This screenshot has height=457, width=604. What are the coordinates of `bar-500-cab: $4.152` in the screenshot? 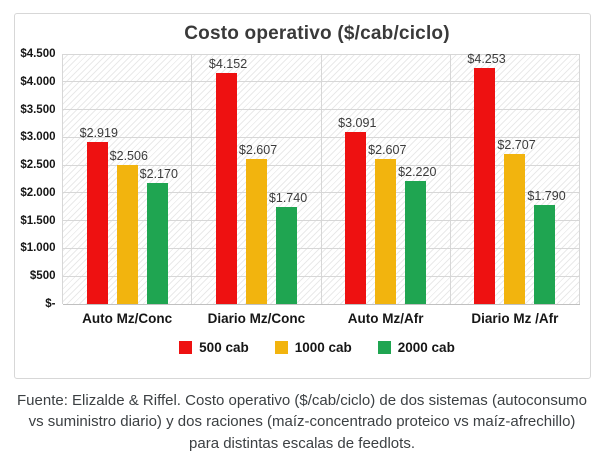 It's located at (228, 180).